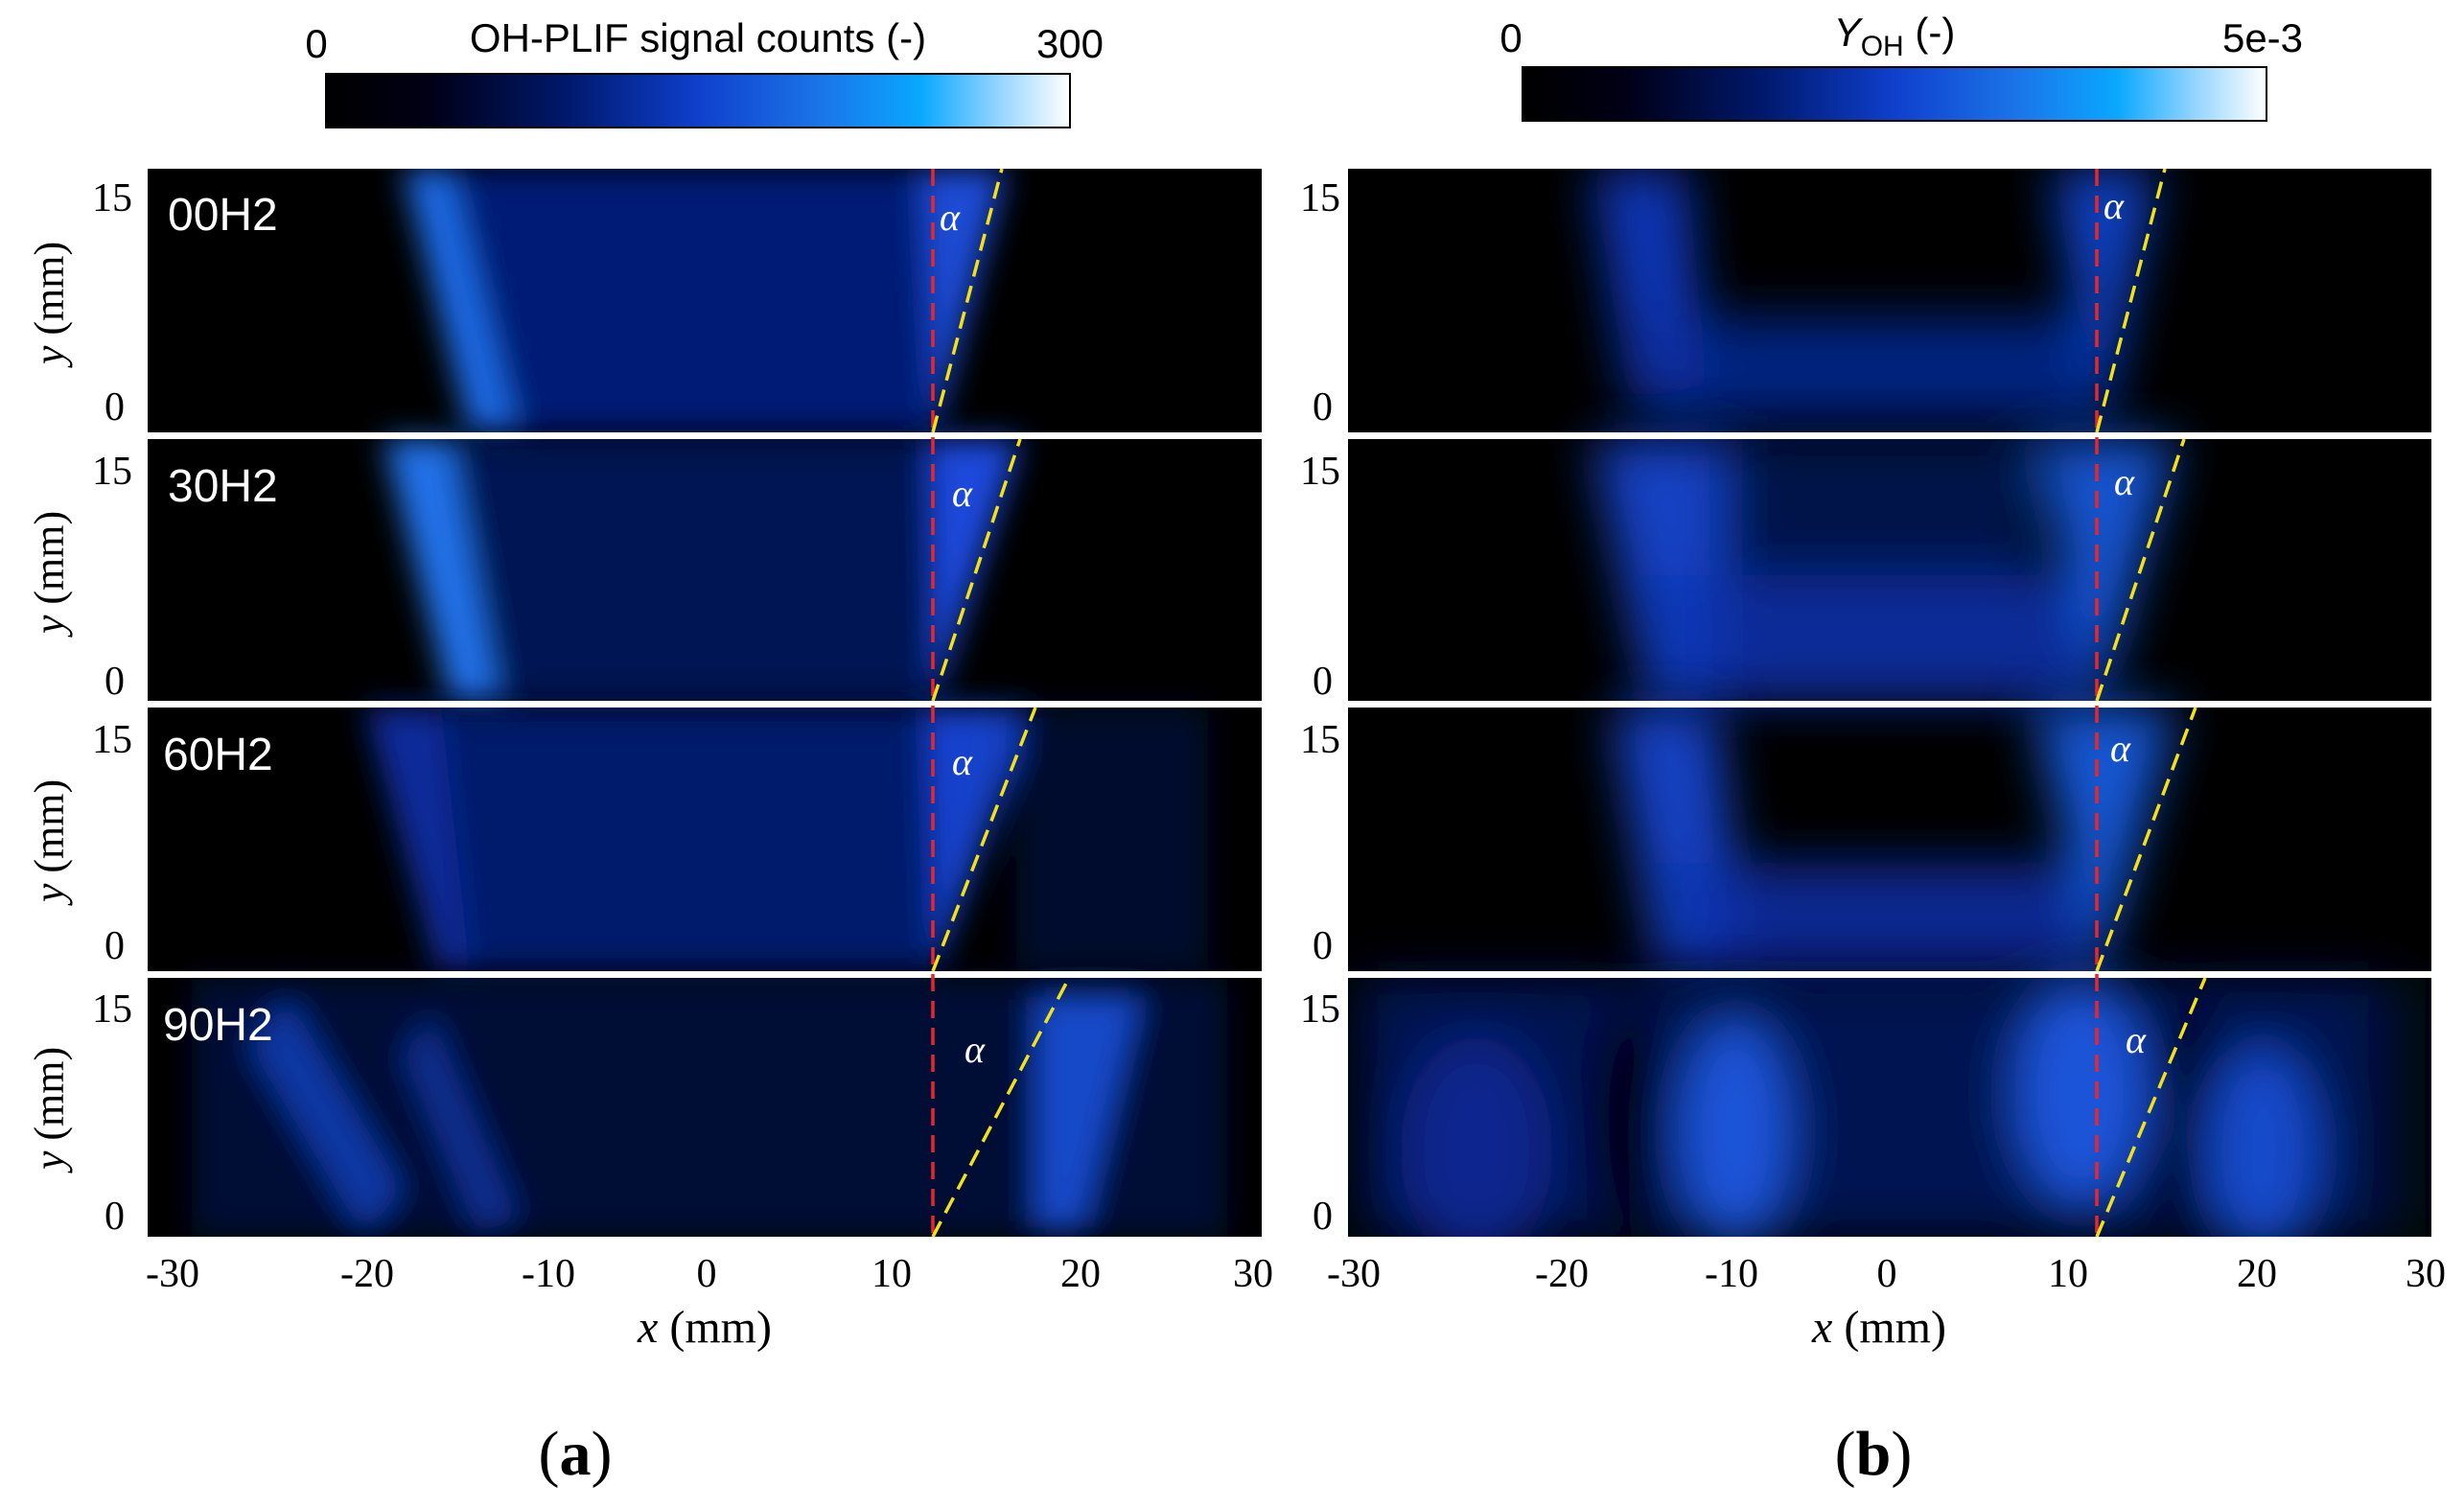  Describe the element at coordinates (218, 755) in the screenshot. I see `case-label-60H2: 60H2` at that location.